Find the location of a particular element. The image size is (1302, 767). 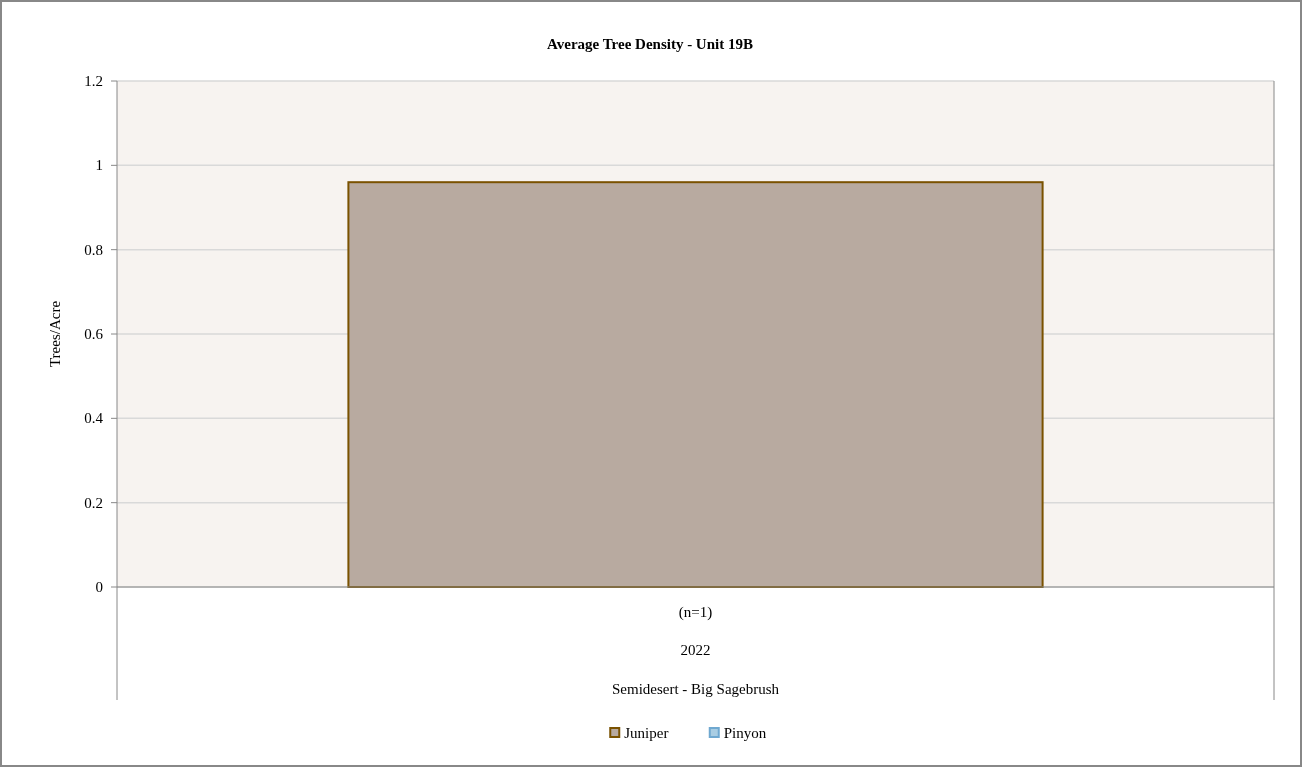

y-tick-label: 0.8 is located at coordinates (93, 249).